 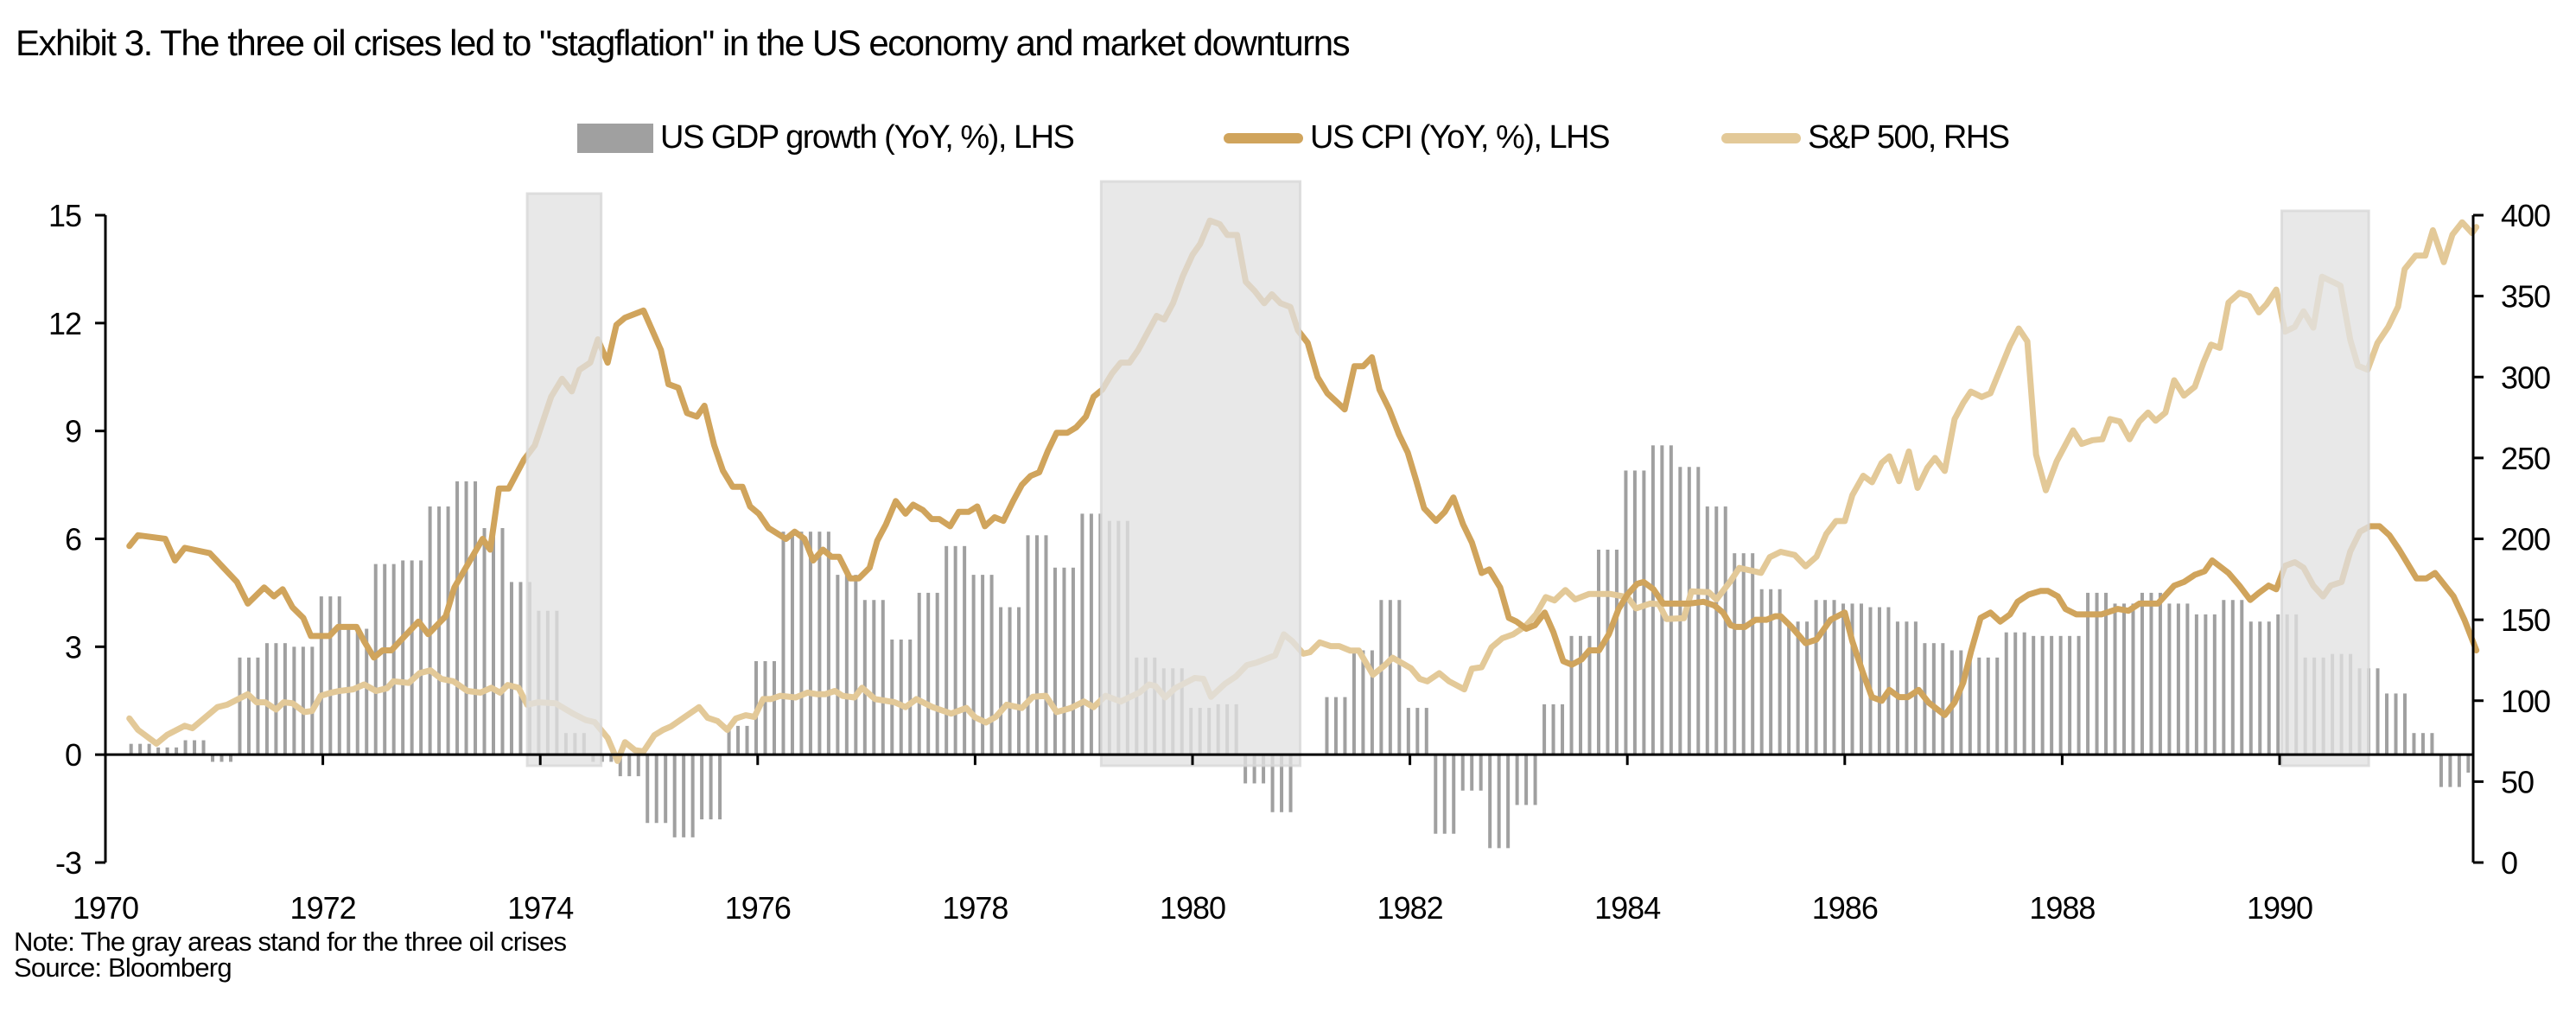 I want to click on legend-swatch-cpi, so click(x=1263, y=137).